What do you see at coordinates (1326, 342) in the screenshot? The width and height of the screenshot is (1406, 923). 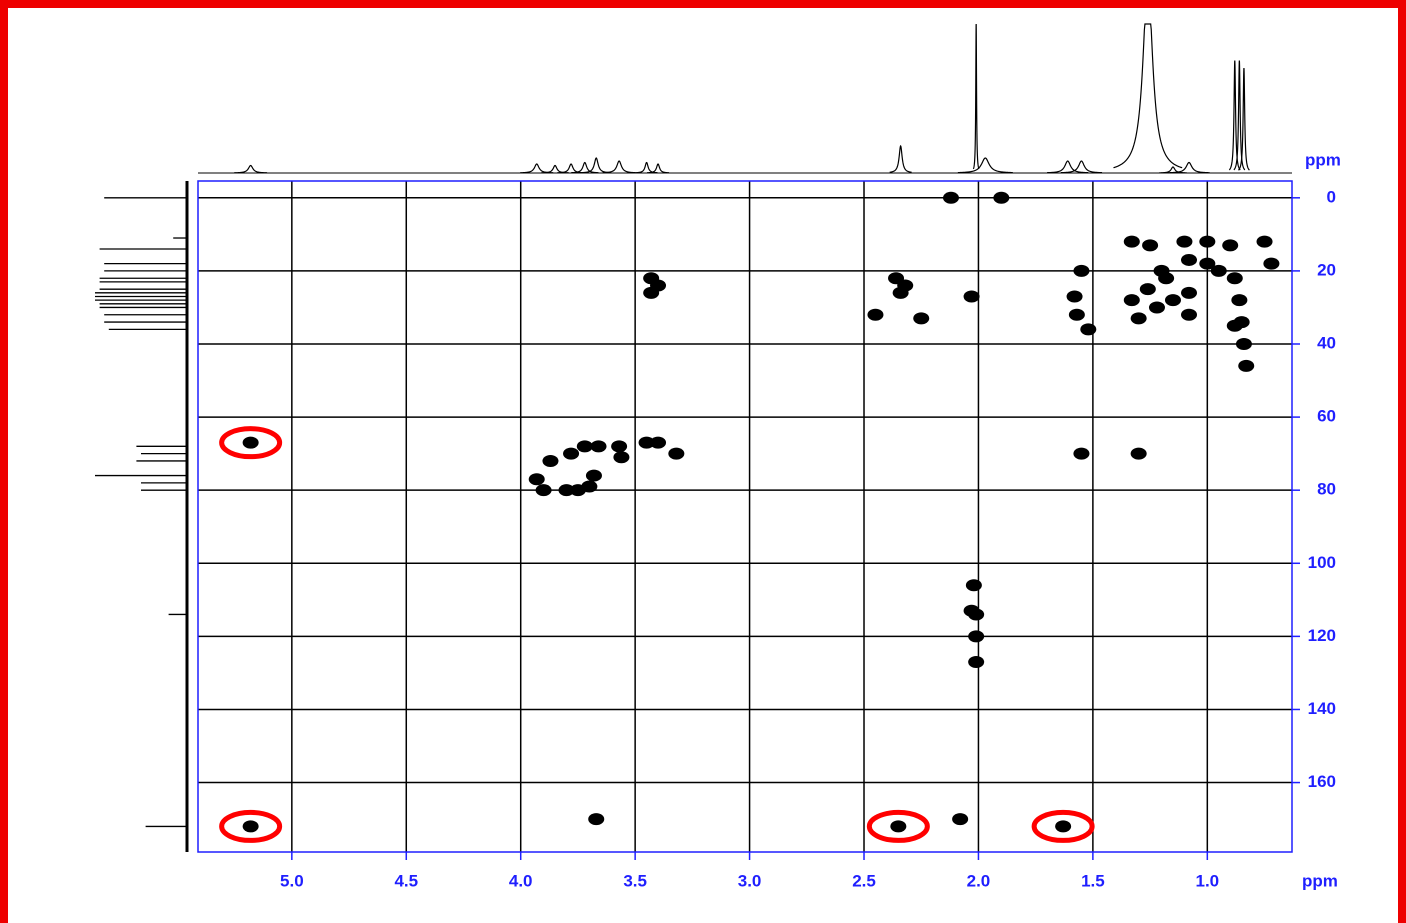 I see `y-tick-label: 40` at bounding box center [1326, 342].